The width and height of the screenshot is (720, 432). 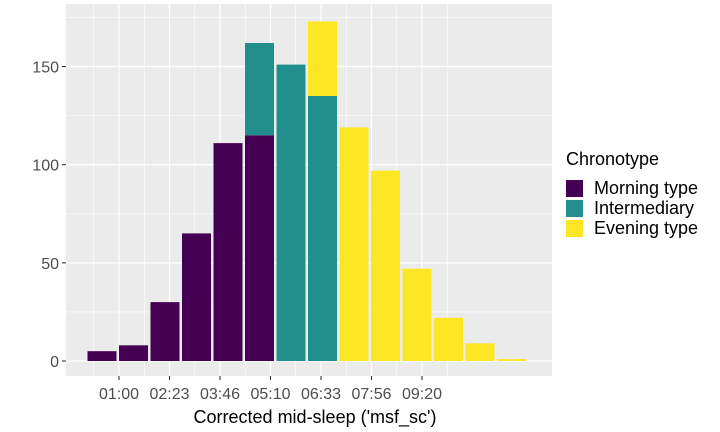 I want to click on x-tick-label: 09:20, so click(x=422, y=394).